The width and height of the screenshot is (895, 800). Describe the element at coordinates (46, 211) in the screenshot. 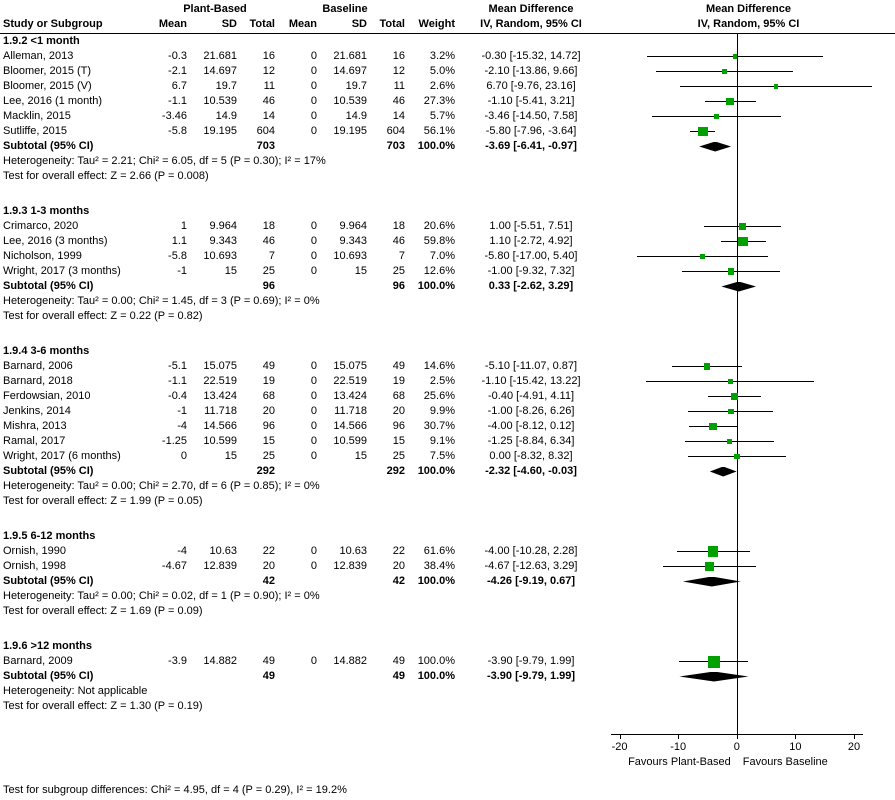

I see `subgroup-title: 1.9.3 1-3 months` at that location.